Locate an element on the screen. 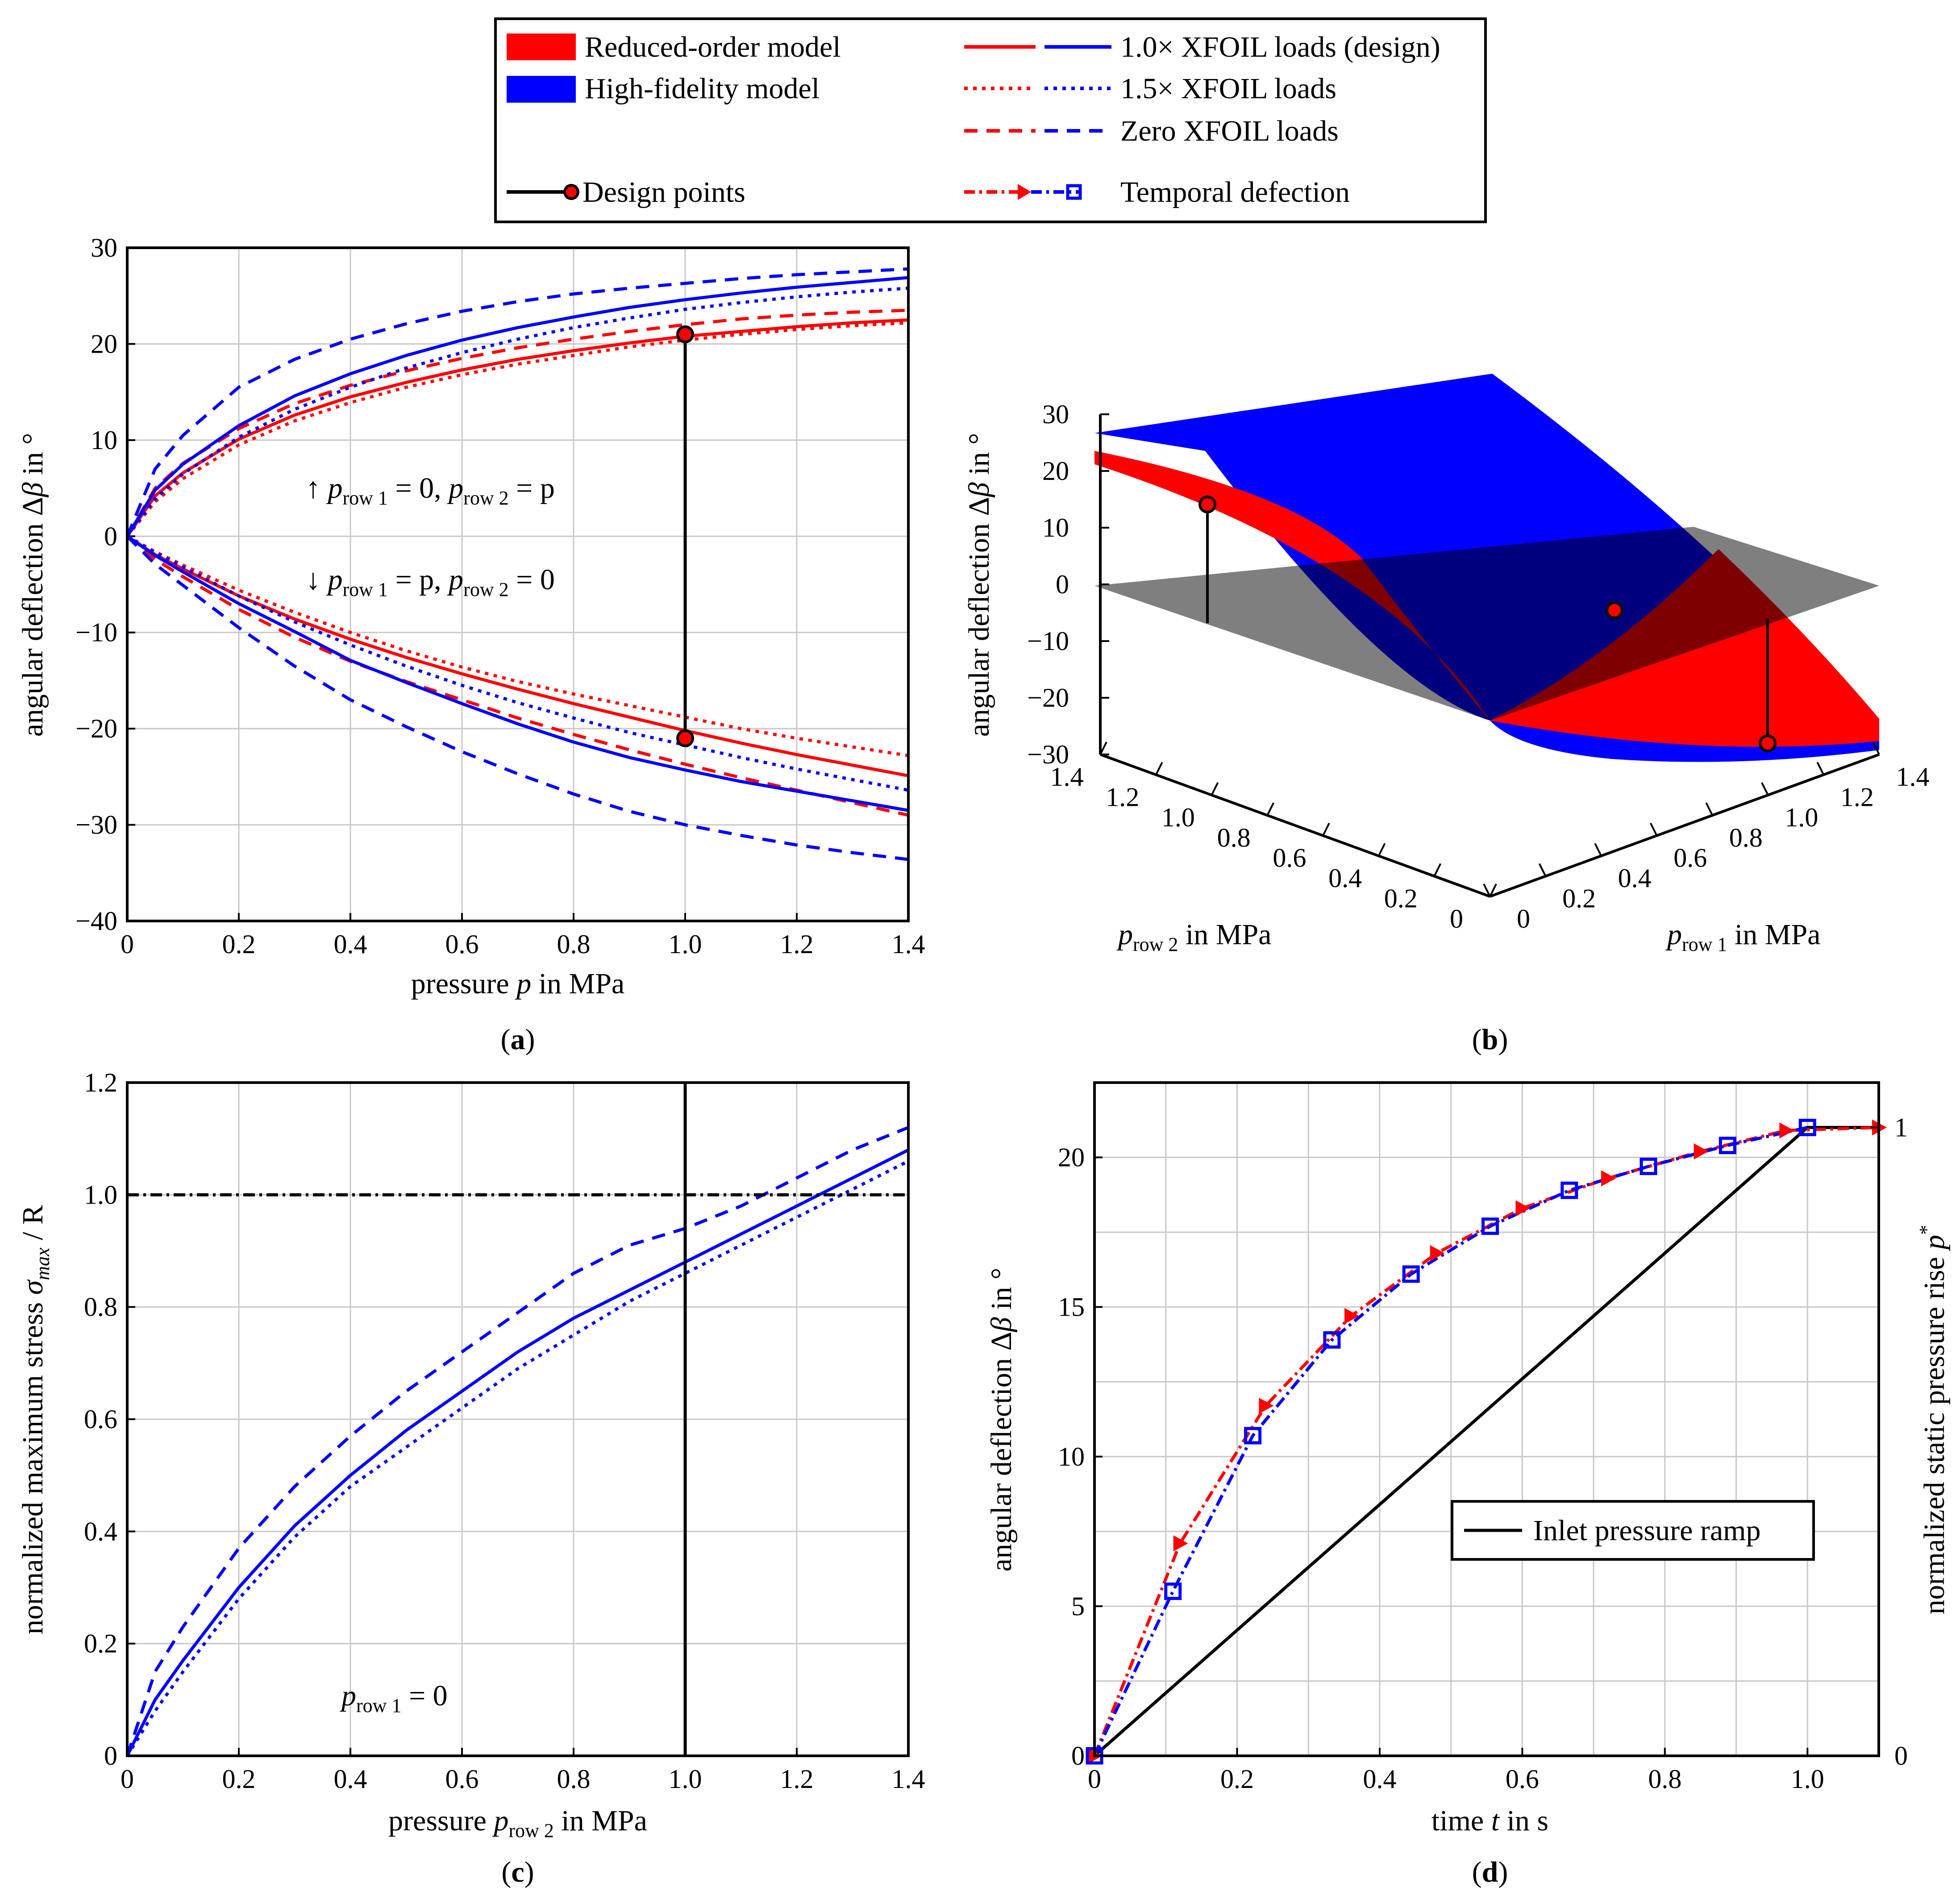  panel-d-y2-label: normalized static pressure rise p* is located at coordinates (1933, 1419).